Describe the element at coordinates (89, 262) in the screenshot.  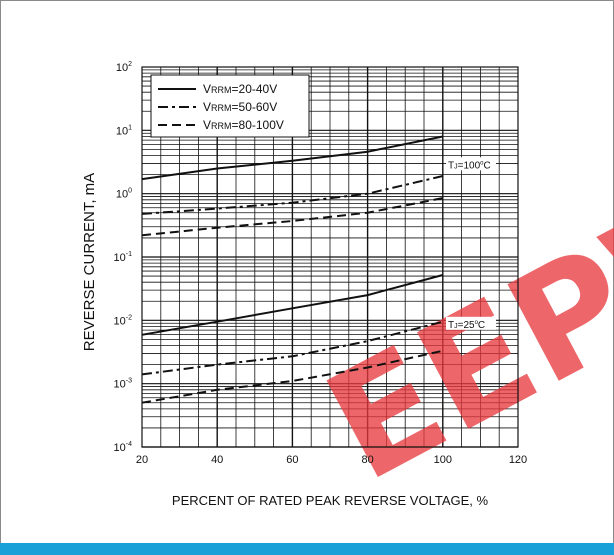
I see `y-axis-label: REVERSE CURRENT, mA` at that location.